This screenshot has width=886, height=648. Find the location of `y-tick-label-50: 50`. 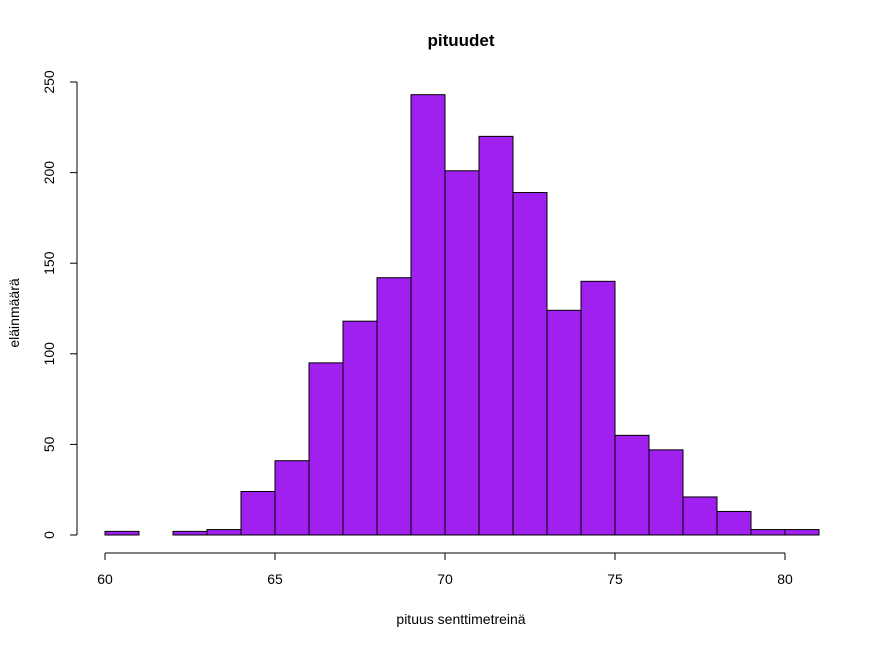

y-tick-label-50: 50 is located at coordinates (49, 444).